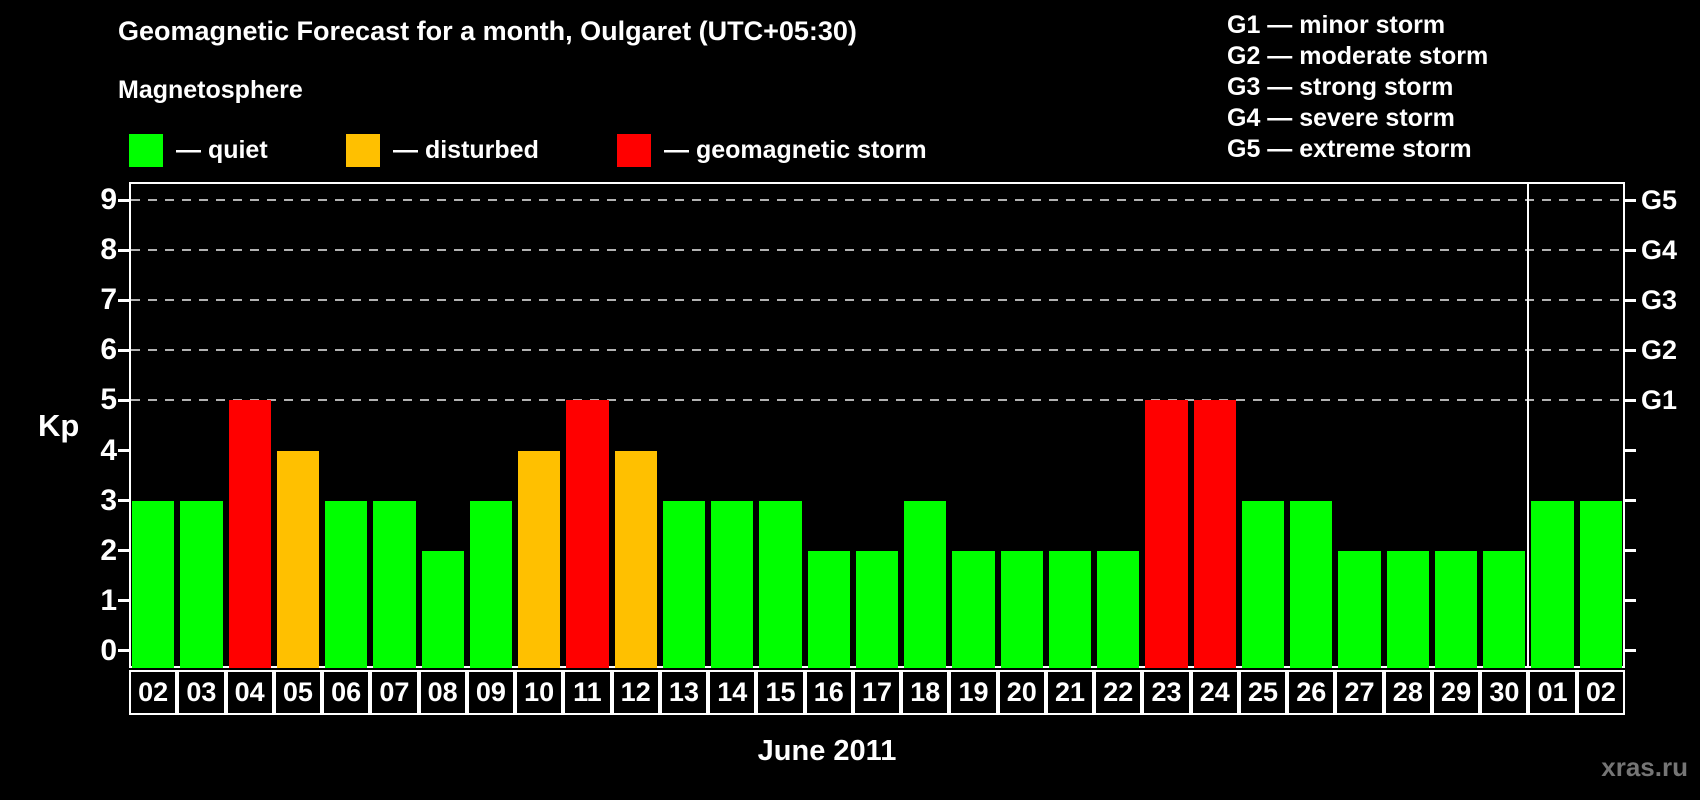 This screenshot has height=800, width=1700. What do you see at coordinates (108, 450) in the screenshot?
I see `y-axis-label: 4` at bounding box center [108, 450].